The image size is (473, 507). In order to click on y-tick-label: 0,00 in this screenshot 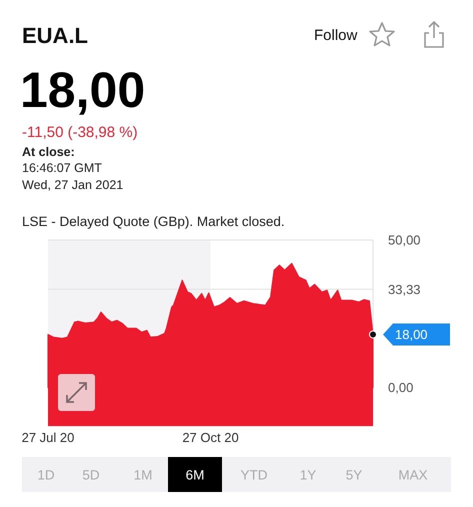, I will do `click(401, 388)`.